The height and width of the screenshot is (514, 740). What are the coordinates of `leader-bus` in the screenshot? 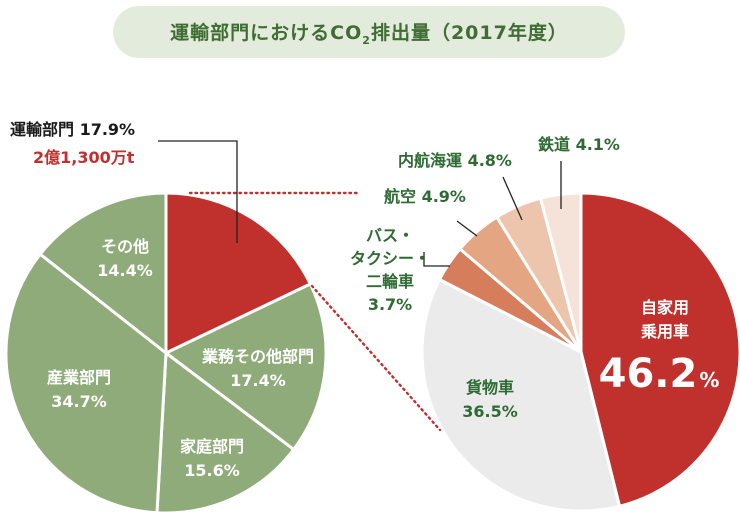 It's located at (436, 259).